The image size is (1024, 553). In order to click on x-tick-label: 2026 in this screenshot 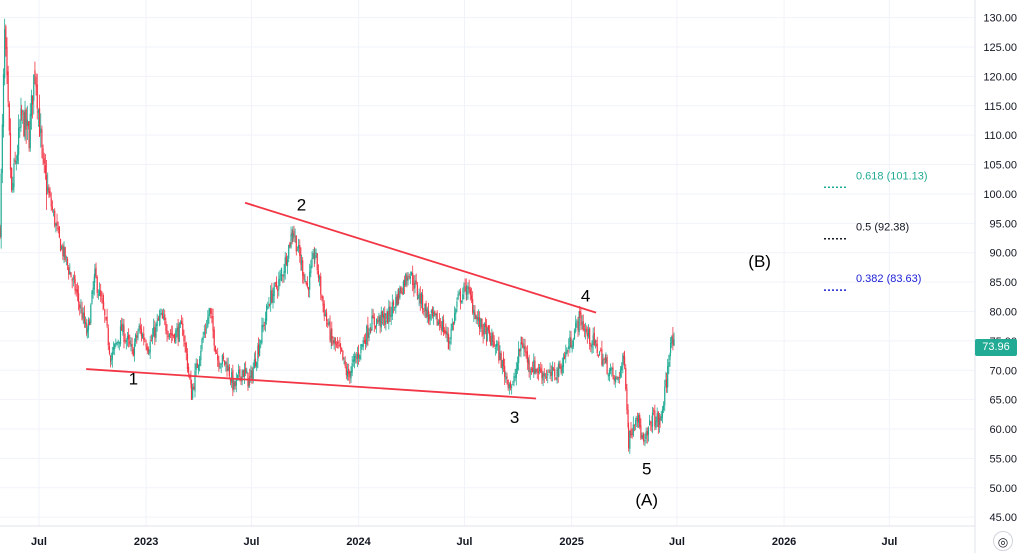, I will do `click(784, 542)`.